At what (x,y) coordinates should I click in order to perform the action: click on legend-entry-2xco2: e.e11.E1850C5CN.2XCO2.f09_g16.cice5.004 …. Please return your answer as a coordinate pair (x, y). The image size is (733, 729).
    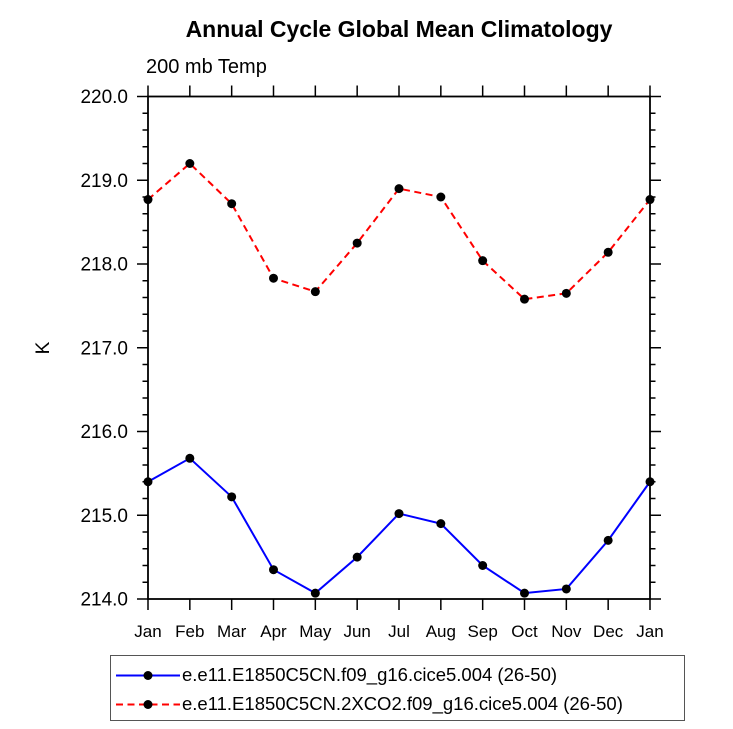
    Looking at the image, I should click on (369, 704).